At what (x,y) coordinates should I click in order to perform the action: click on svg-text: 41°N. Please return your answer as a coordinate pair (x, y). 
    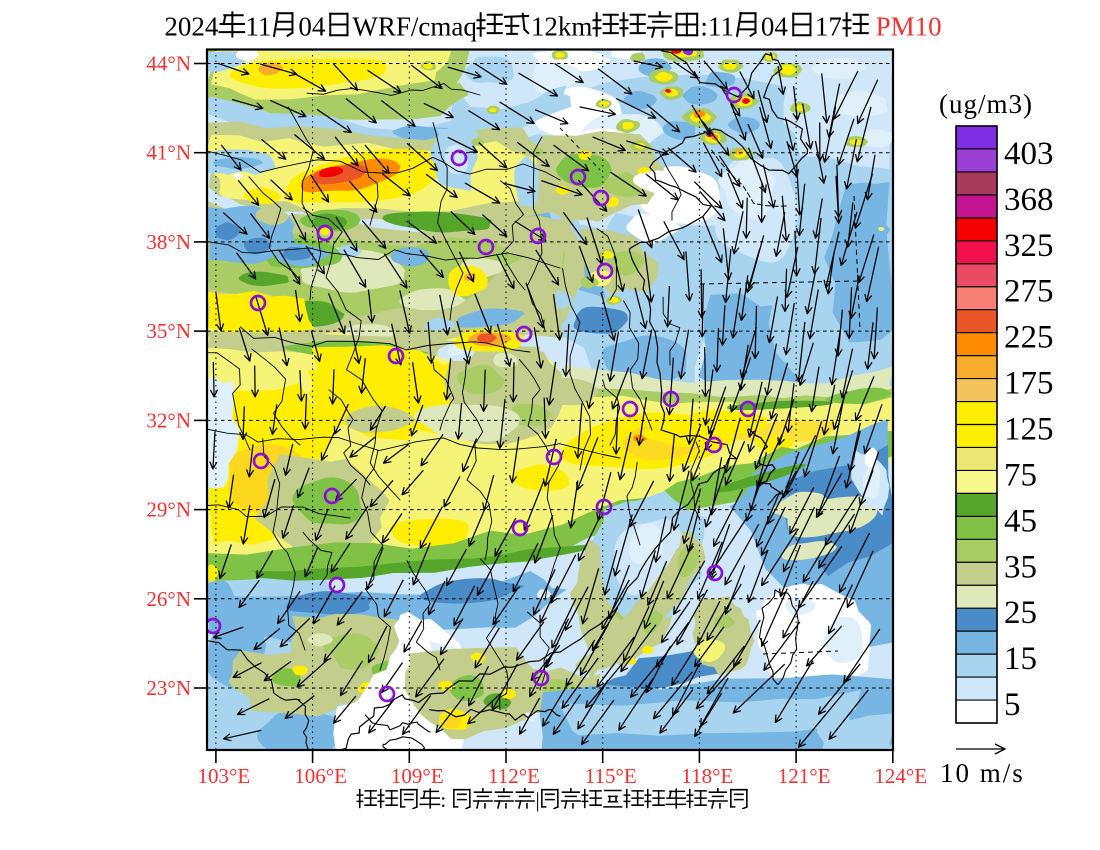
    Looking at the image, I should click on (168, 153).